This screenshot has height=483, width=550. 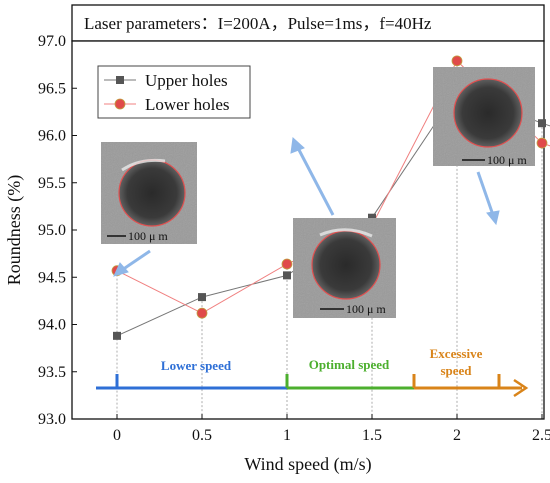 What do you see at coordinates (344, 268) in the screenshot?
I see `micrograph-center: 100 μ m` at bounding box center [344, 268].